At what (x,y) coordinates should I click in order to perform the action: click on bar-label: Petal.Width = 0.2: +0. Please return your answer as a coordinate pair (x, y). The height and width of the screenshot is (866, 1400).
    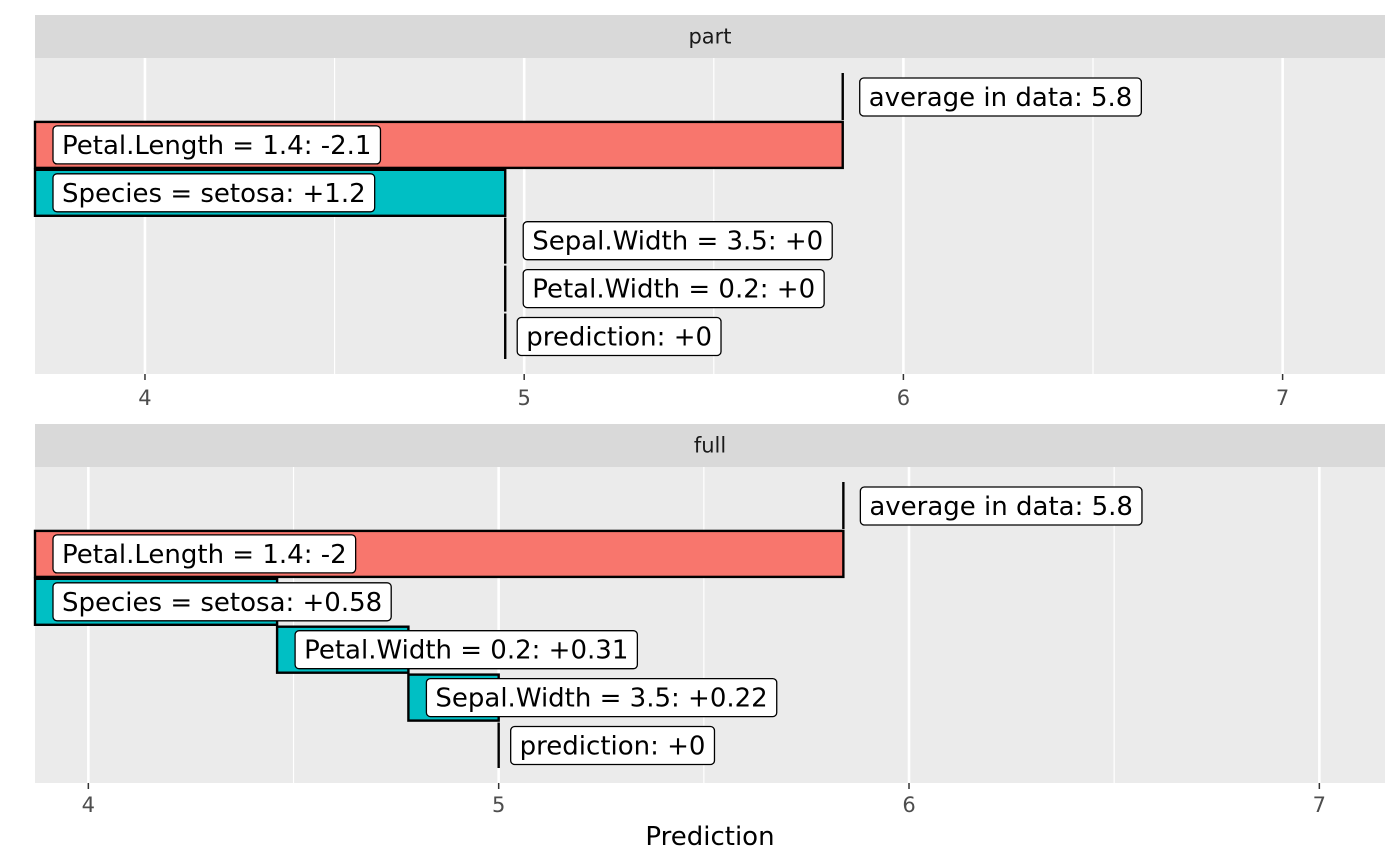
    Looking at the image, I should click on (673, 288).